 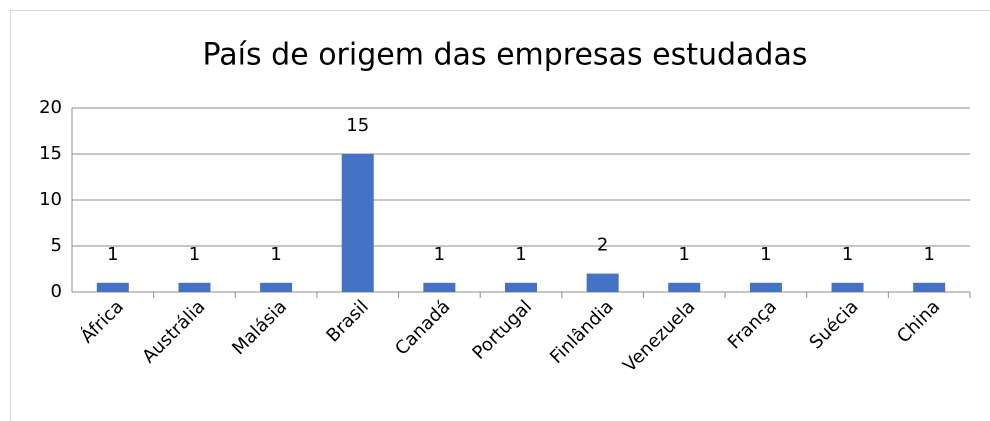 What do you see at coordinates (56, 245) in the screenshot?
I see `y-tick-label: 5` at bounding box center [56, 245].